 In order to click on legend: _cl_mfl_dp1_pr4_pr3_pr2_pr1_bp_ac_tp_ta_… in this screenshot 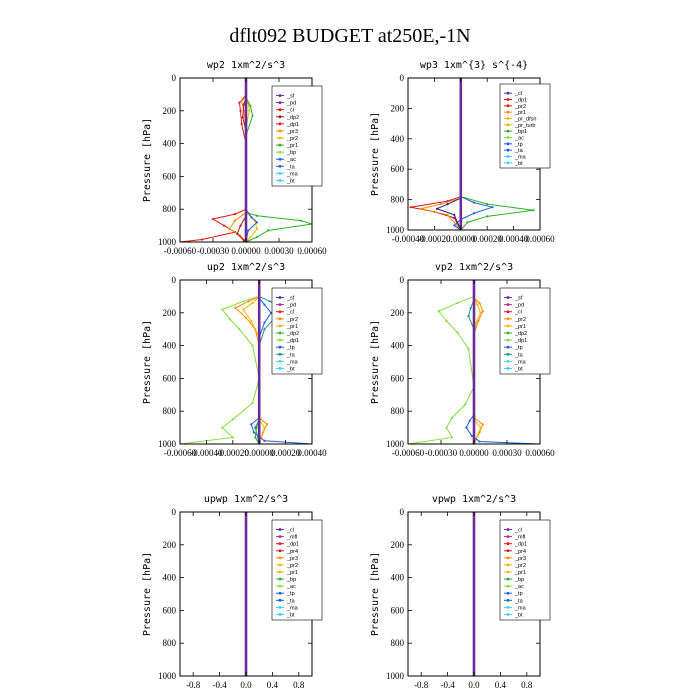, I will do `click(525, 570)`.